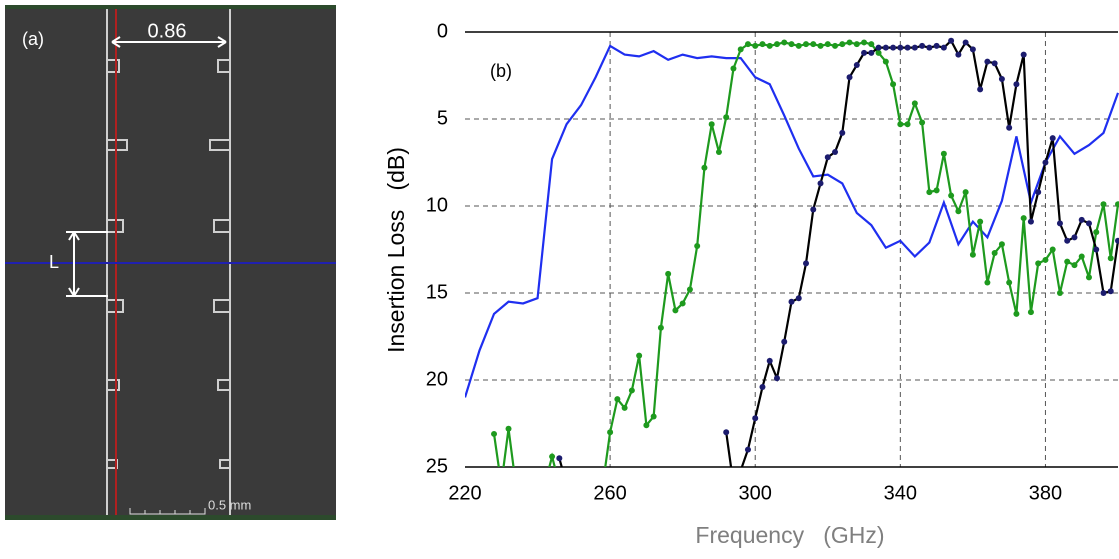  Describe the element at coordinates (501, 71) in the screenshot. I see `panel-label: (b)` at that location.